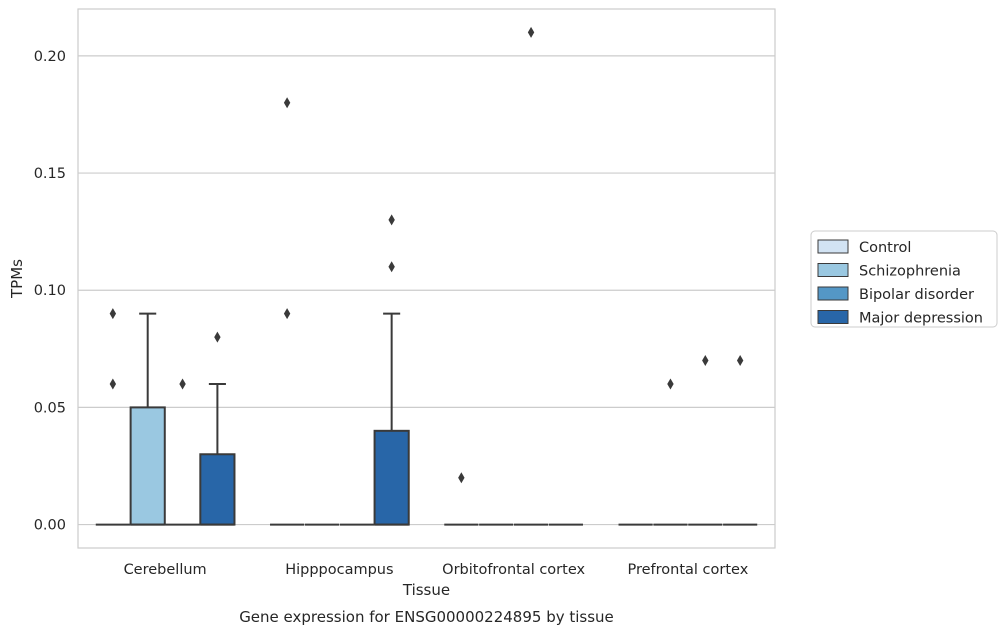  I want to click on y-tick-label: 0.05, so click(50, 408).